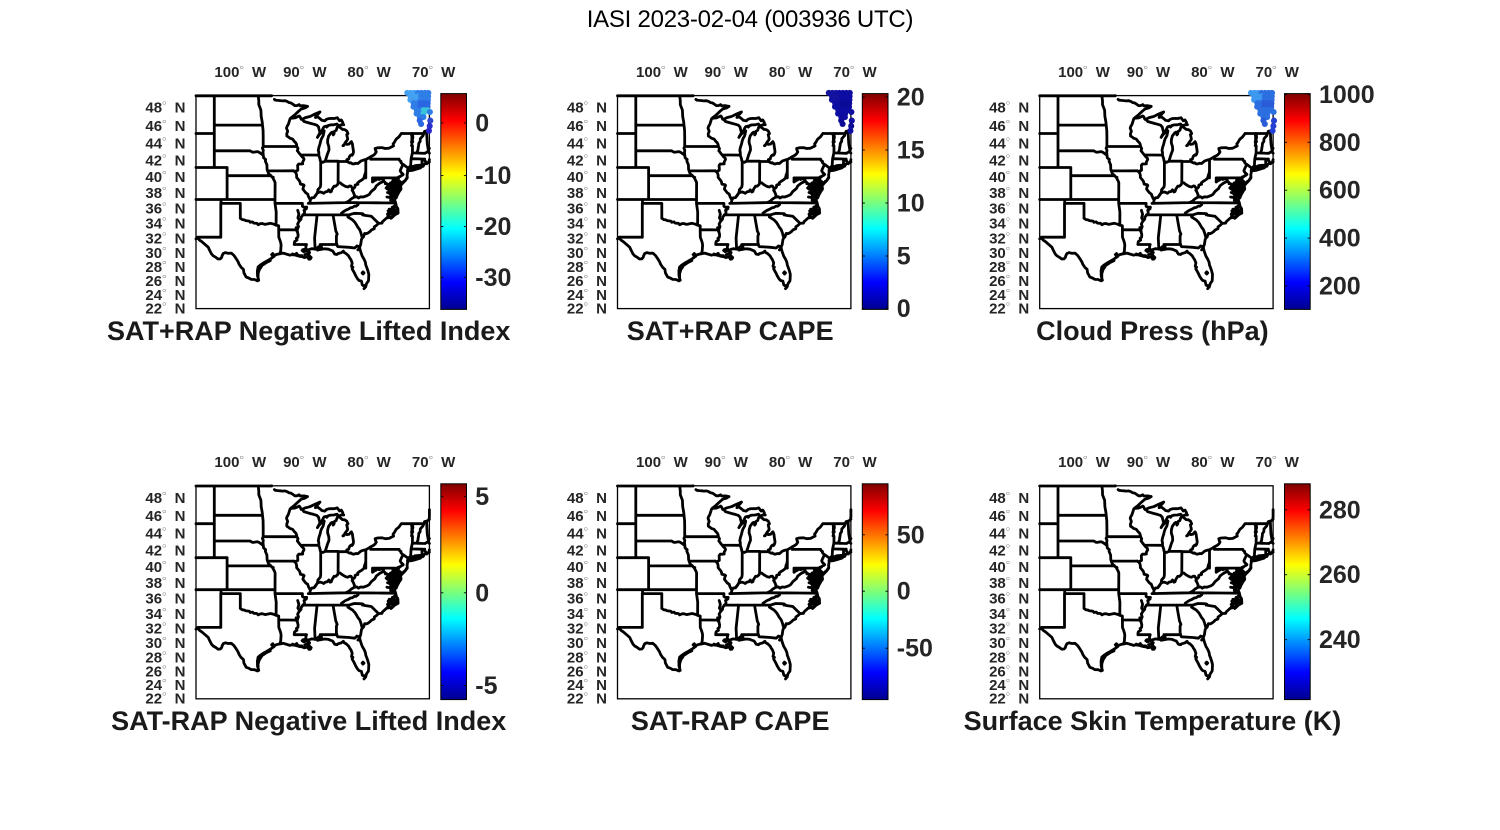  Describe the element at coordinates (730, 331) in the screenshot. I see `svg-text: SAT+RAP CAPE` at that location.